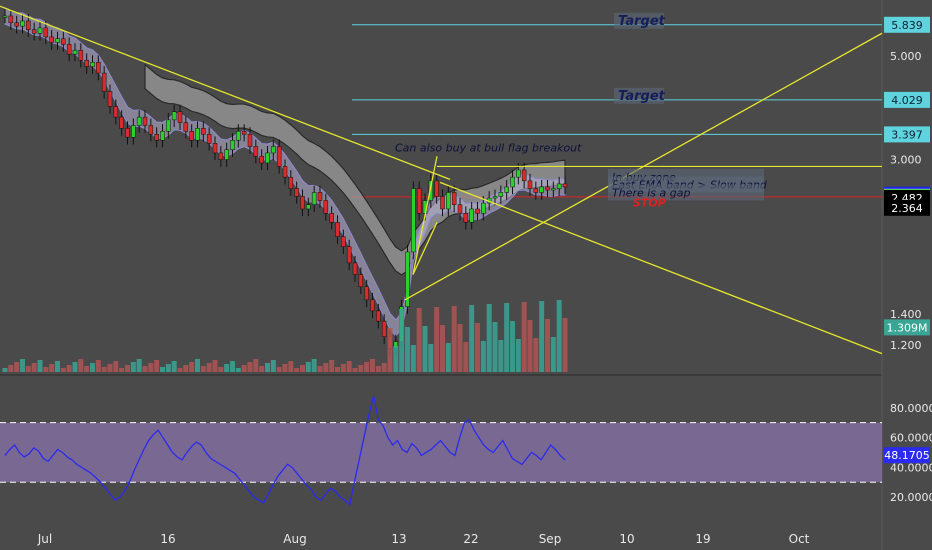 Image resolution: width=932 pixels, height=550 pixels. Describe the element at coordinates (44, 539) in the screenshot. I see `x-tick-label: Jul` at that location.